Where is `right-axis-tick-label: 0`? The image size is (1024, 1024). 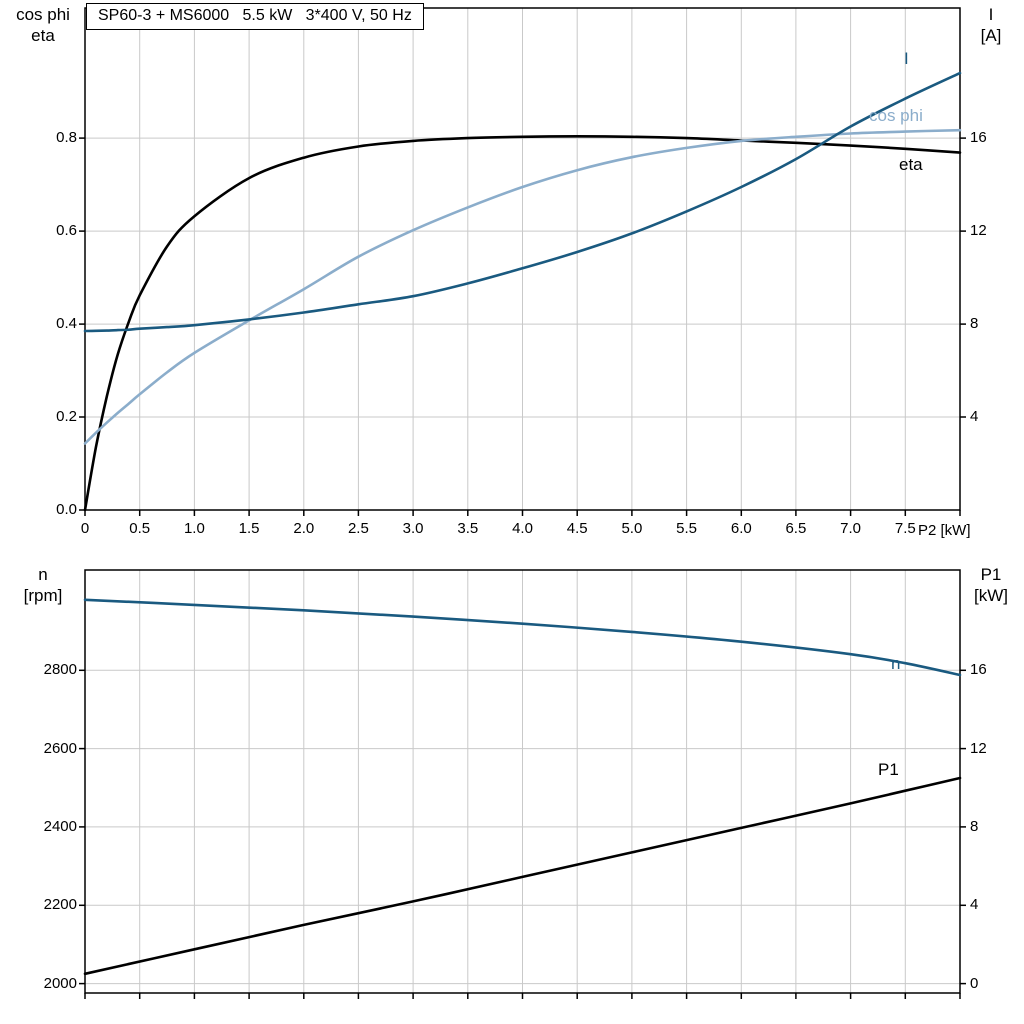
right-axis-tick-label: 0 is located at coordinates (974, 983).